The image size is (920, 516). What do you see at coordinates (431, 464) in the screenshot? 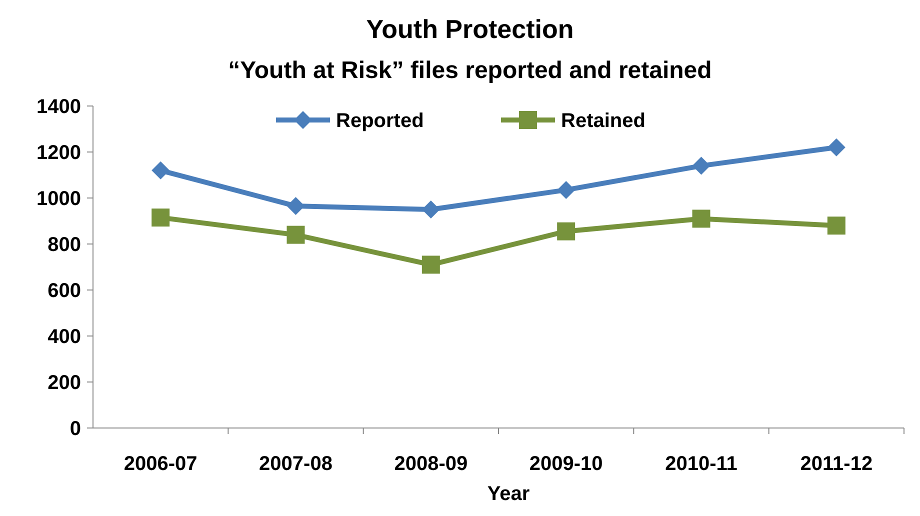
I see `x-tick-label: 2008-09` at bounding box center [431, 464].